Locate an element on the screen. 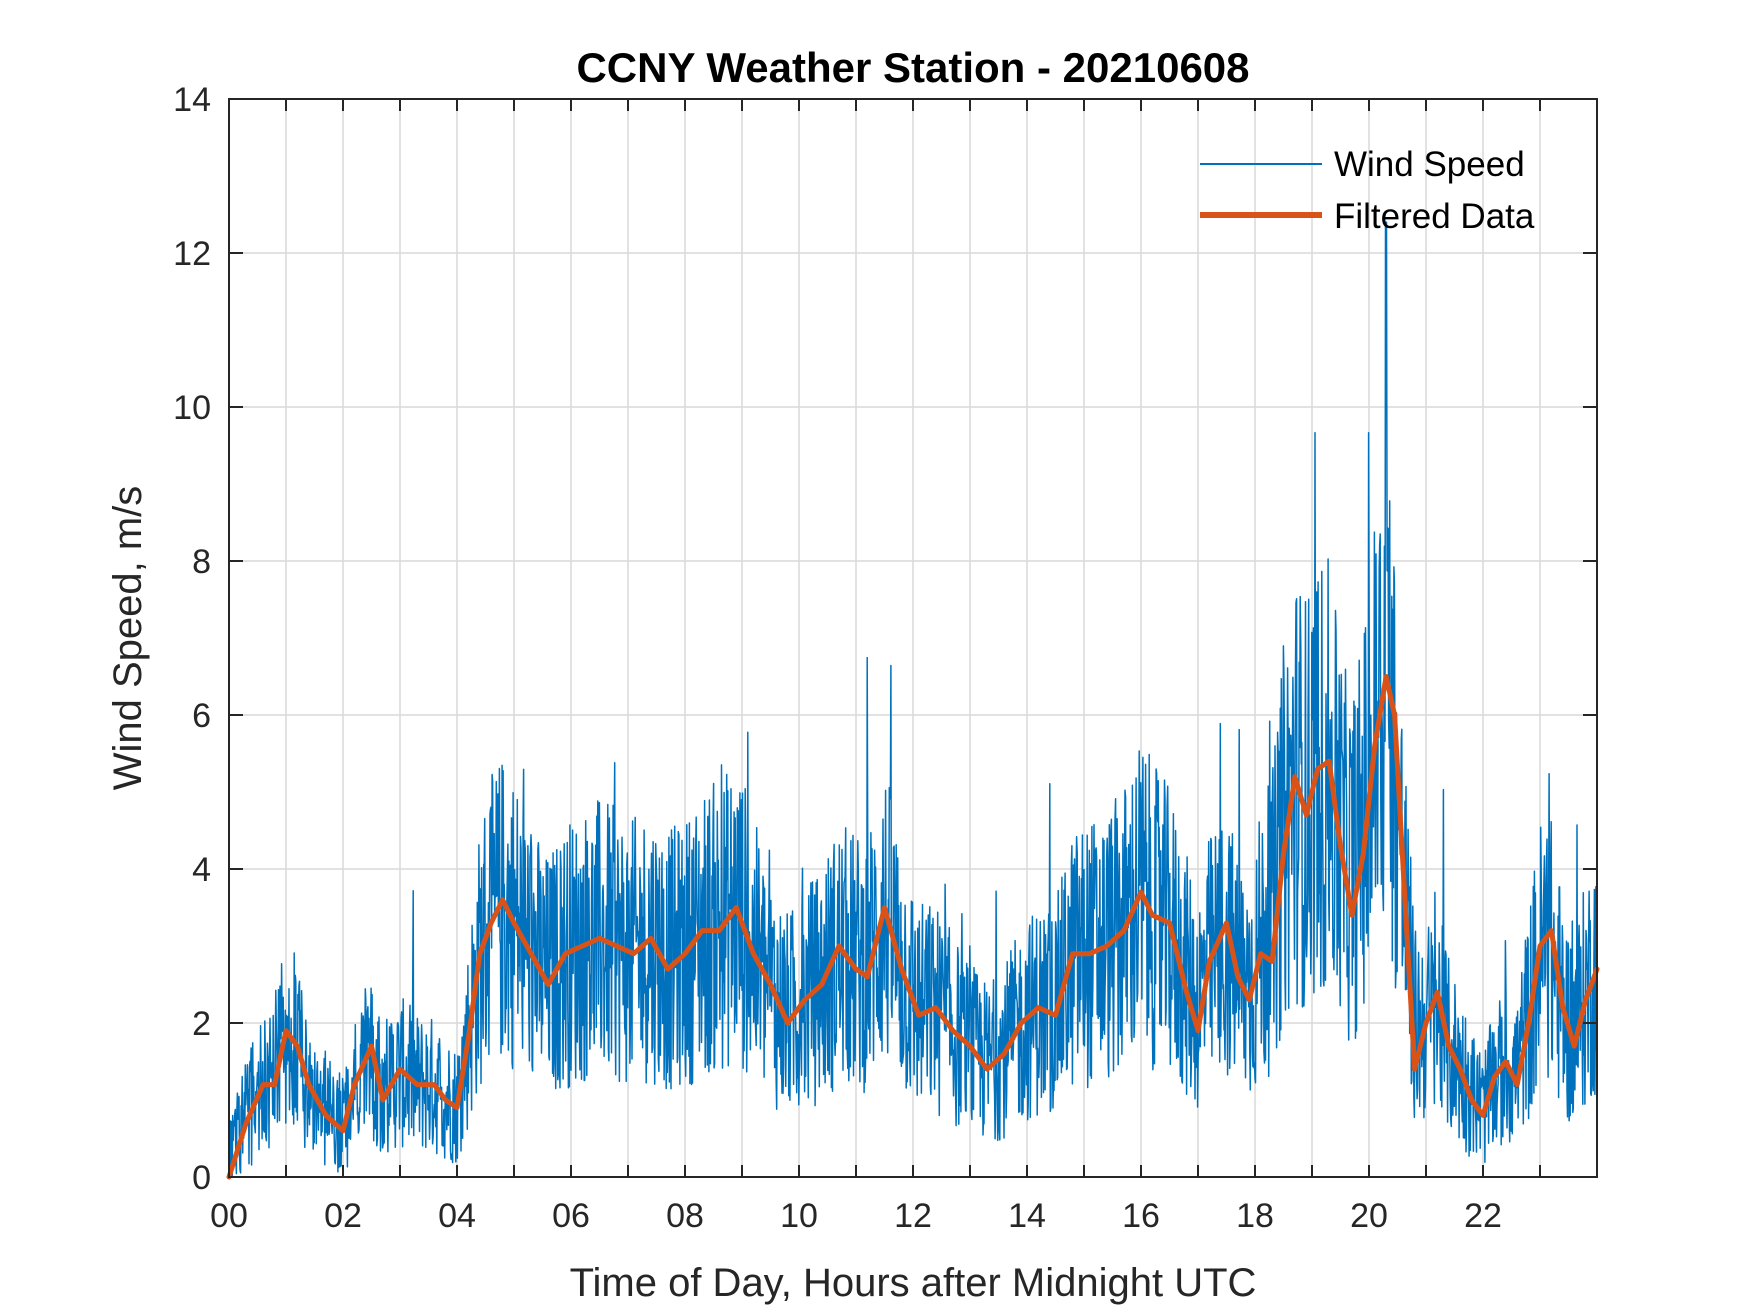  legend-label-wind-speed: Wind Speed is located at coordinates (1429, 164).